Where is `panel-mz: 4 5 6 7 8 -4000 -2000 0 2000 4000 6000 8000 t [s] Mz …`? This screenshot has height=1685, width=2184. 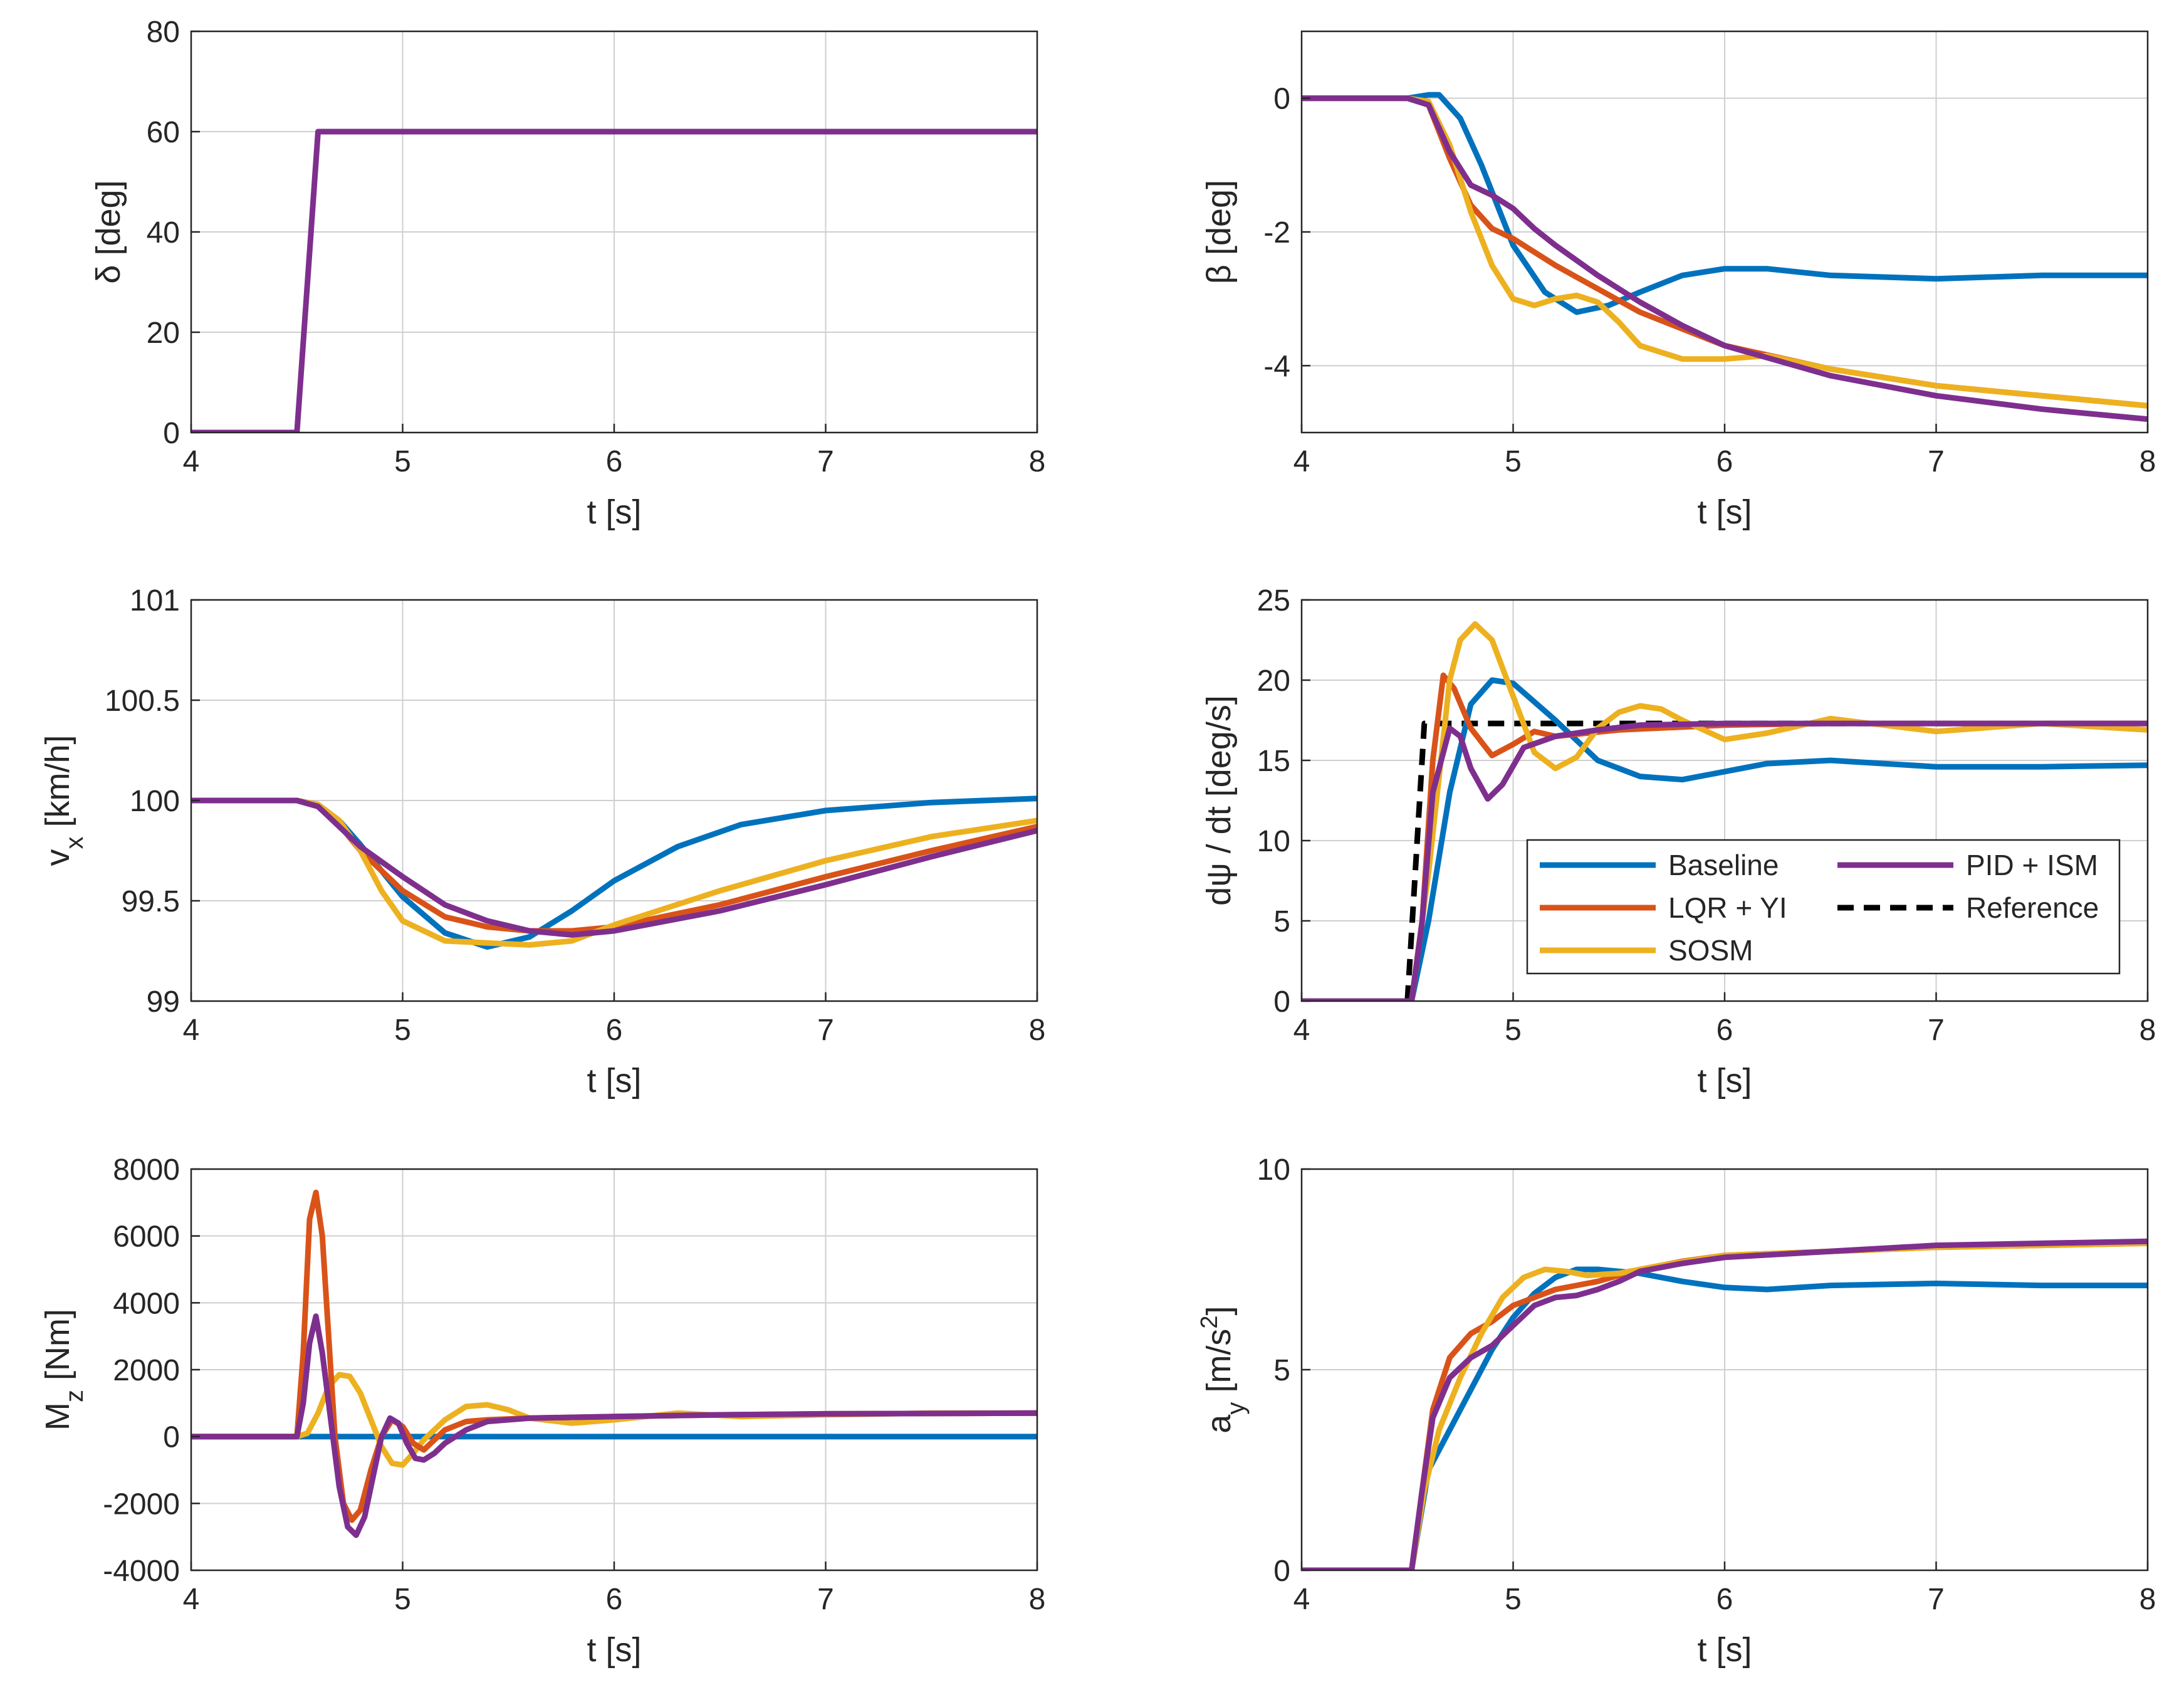 panel-mz: 4 5 6 7 8 -4000 -2000 0 2000 4000 6000 8000 t [s] Mz … is located at coordinates (542, 1411).